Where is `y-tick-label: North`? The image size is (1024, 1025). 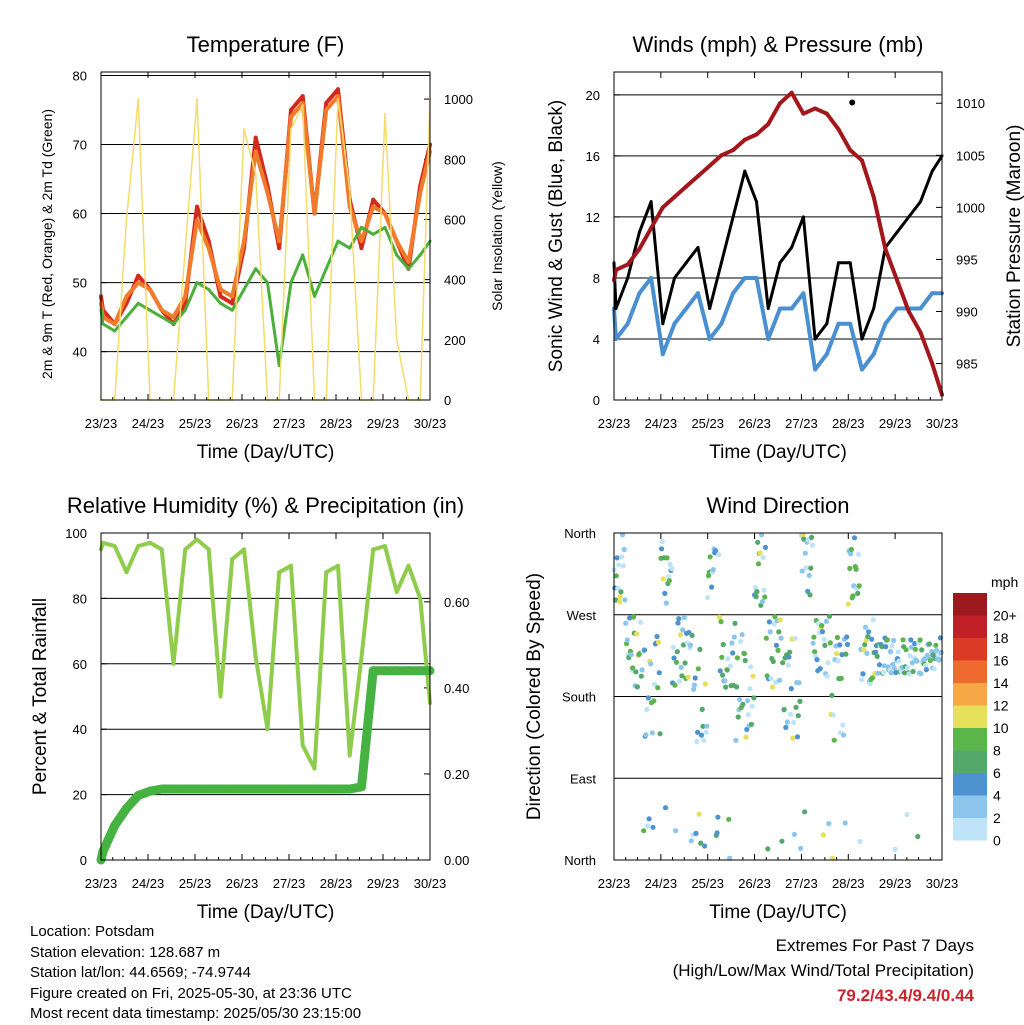 y-tick-label: North is located at coordinates (580, 860).